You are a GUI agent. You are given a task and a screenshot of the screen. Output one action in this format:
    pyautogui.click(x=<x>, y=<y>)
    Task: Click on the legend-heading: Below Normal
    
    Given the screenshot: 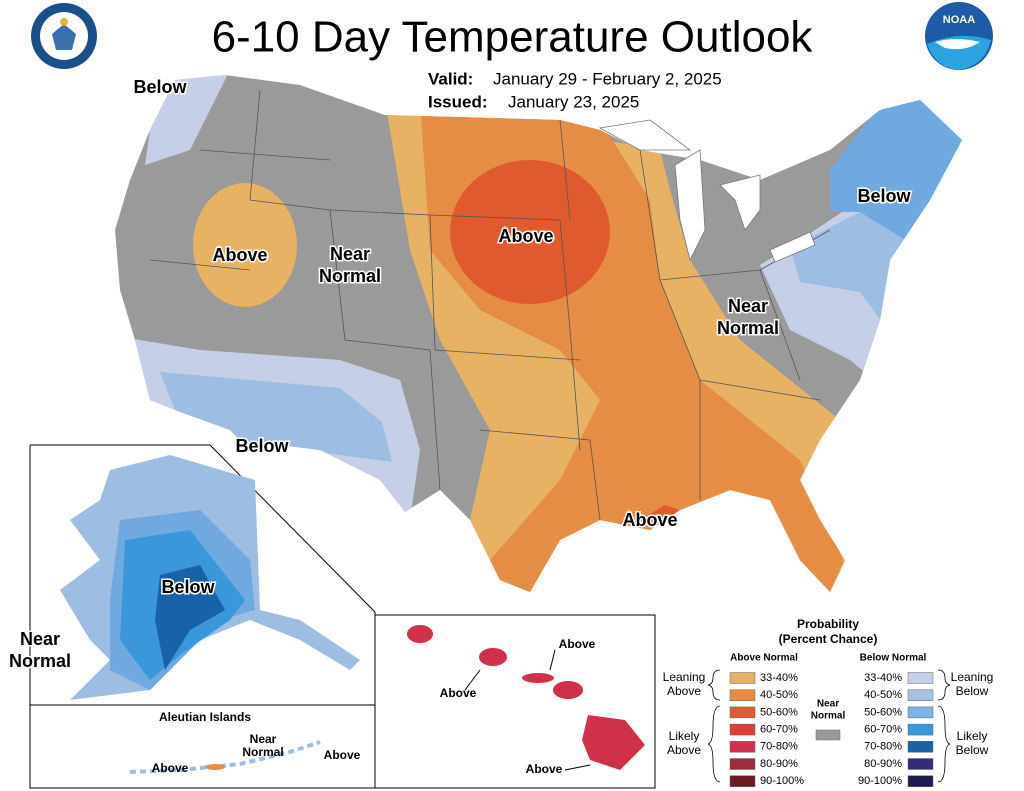 What is the action you would take?
    pyautogui.click(x=893, y=658)
    